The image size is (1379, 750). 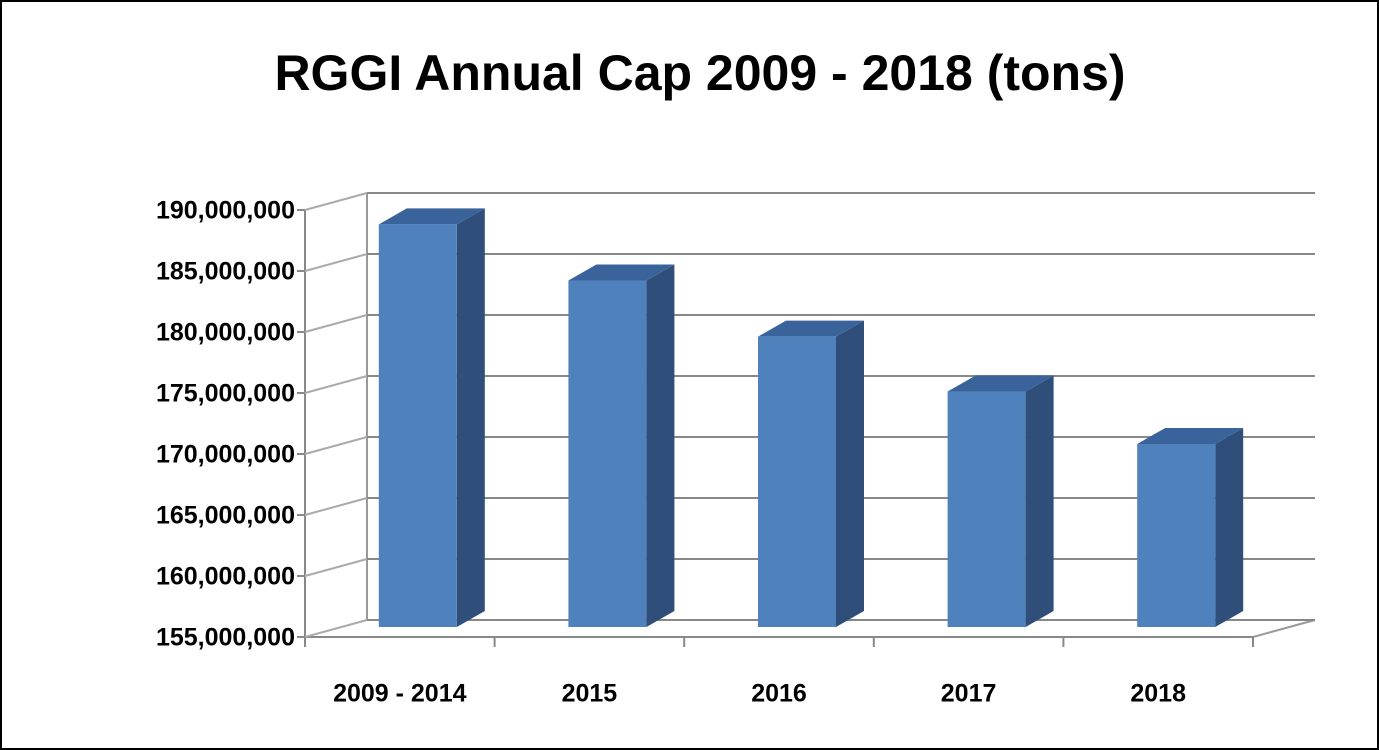 I want to click on y-tick-label: 185,000,000, so click(x=225, y=272).